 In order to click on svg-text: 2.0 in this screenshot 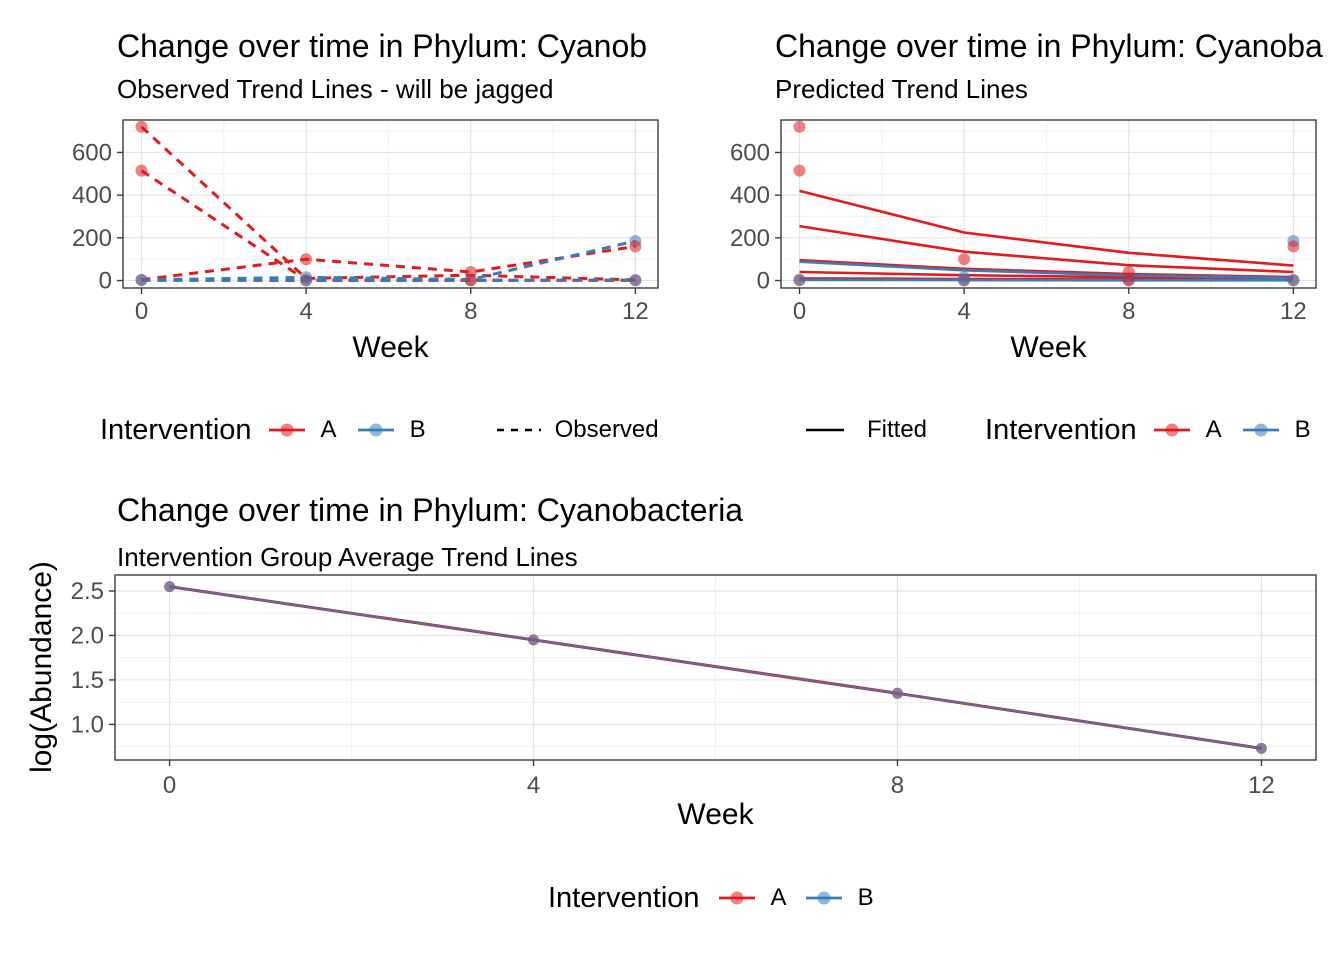, I will do `click(87, 635)`.